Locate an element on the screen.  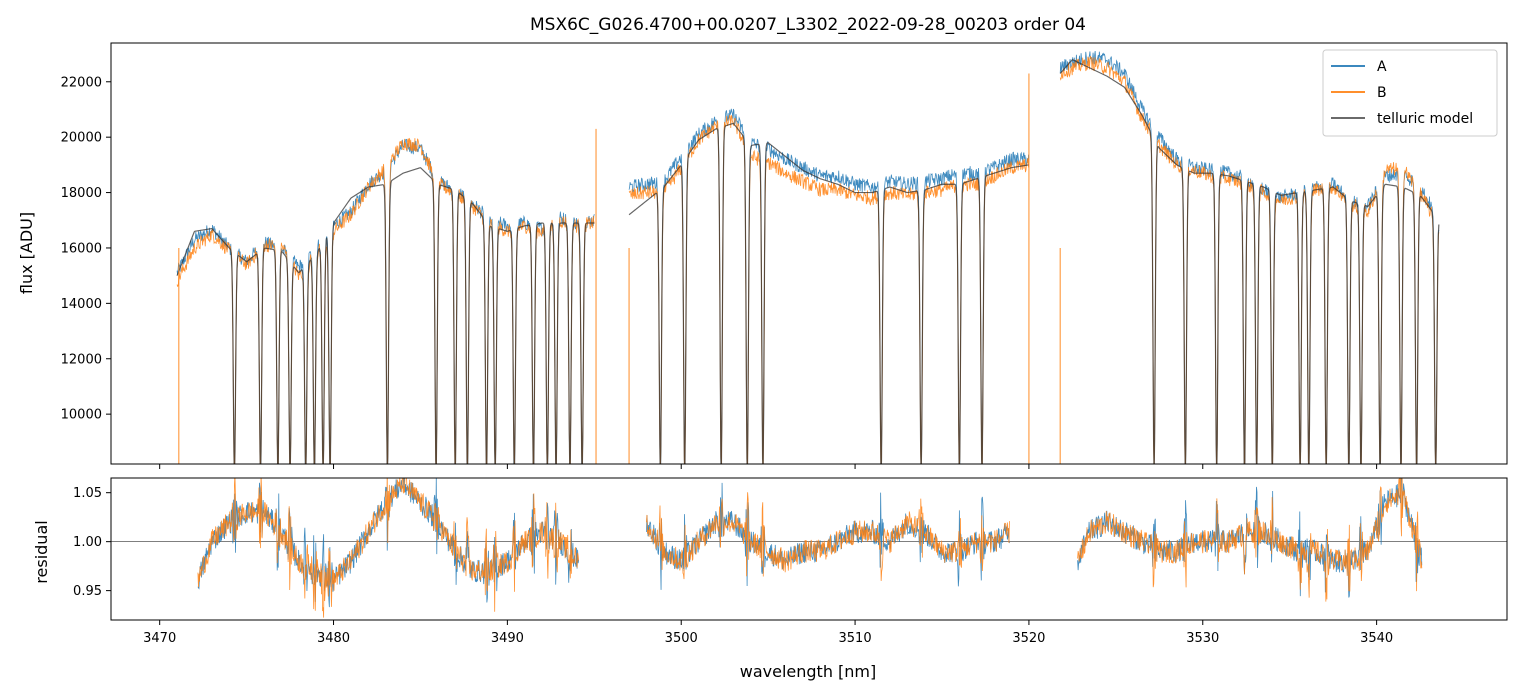
flux-y-tick-label: 22000 is located at coordinates (81, 82).